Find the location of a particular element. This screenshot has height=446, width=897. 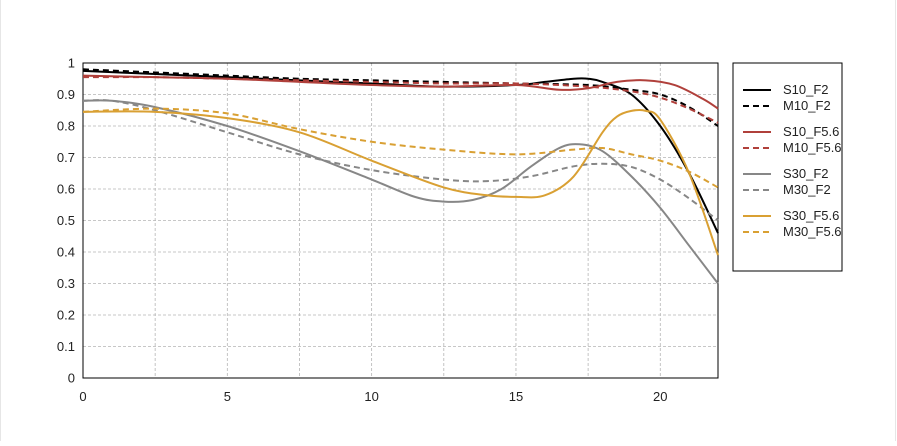

y-tick-label: 1 is located at coordinates (71, 63).